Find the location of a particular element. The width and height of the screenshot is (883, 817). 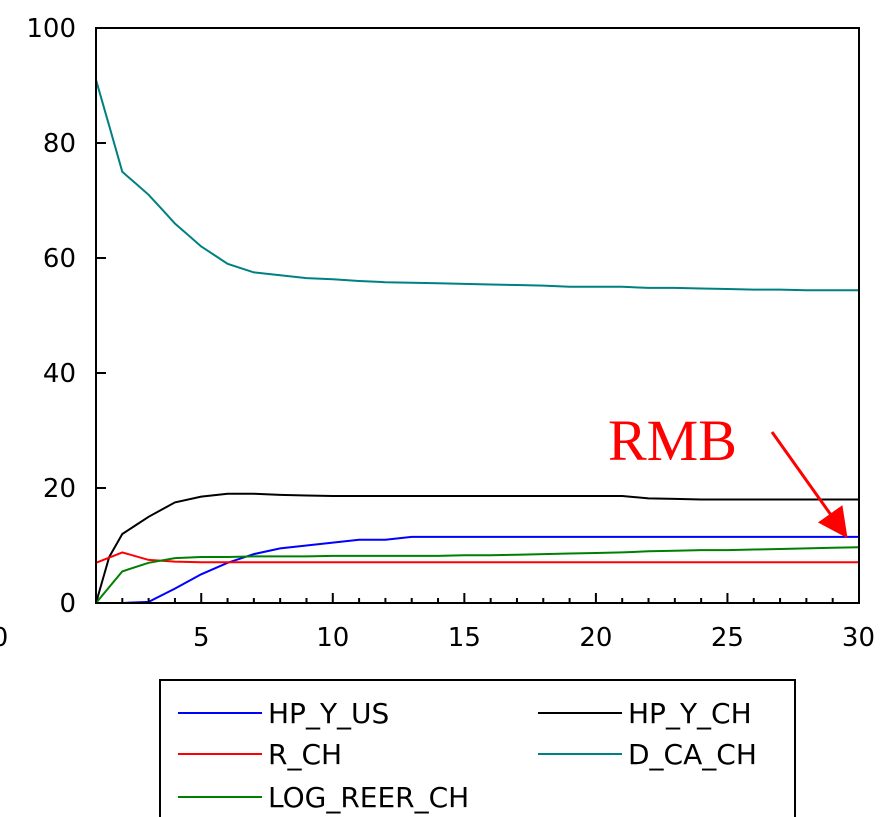

legend-entry-d-ca-ch: D_CA_CH is located at coordinates (647, 754).